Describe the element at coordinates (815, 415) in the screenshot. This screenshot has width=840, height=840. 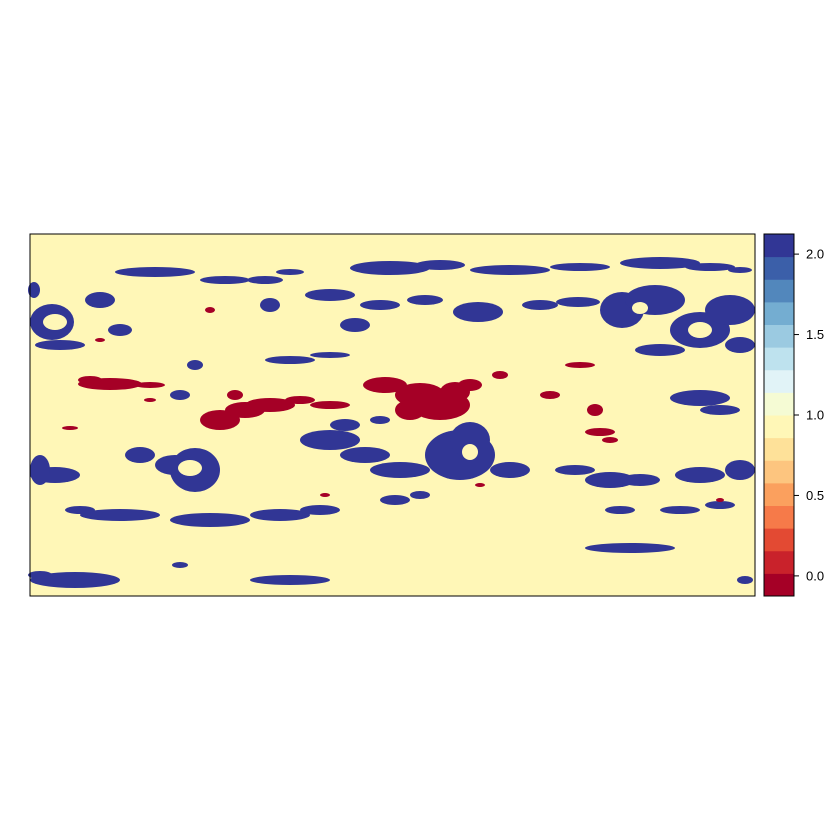
I see `colorbar-tick-label: 1.0` at that location.